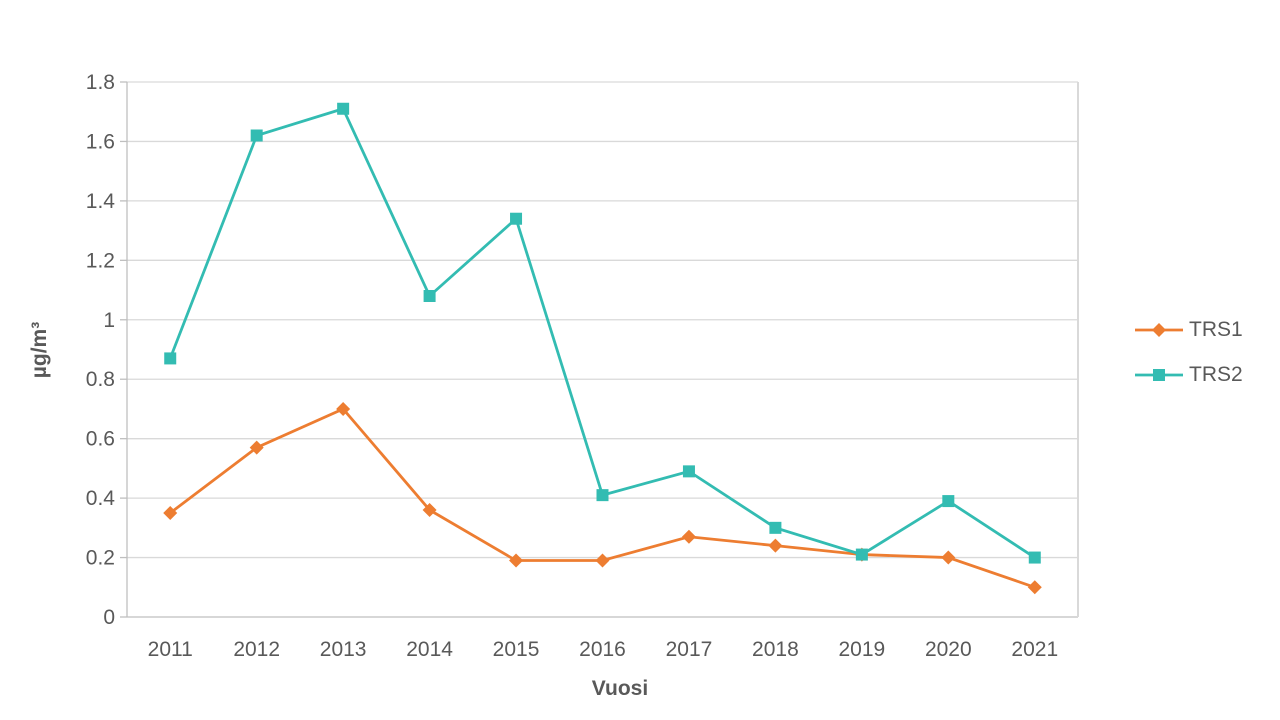 This screenshot has height=720, width=1280. I want to click on y-tick-label: 0.6, so click(100, 439).